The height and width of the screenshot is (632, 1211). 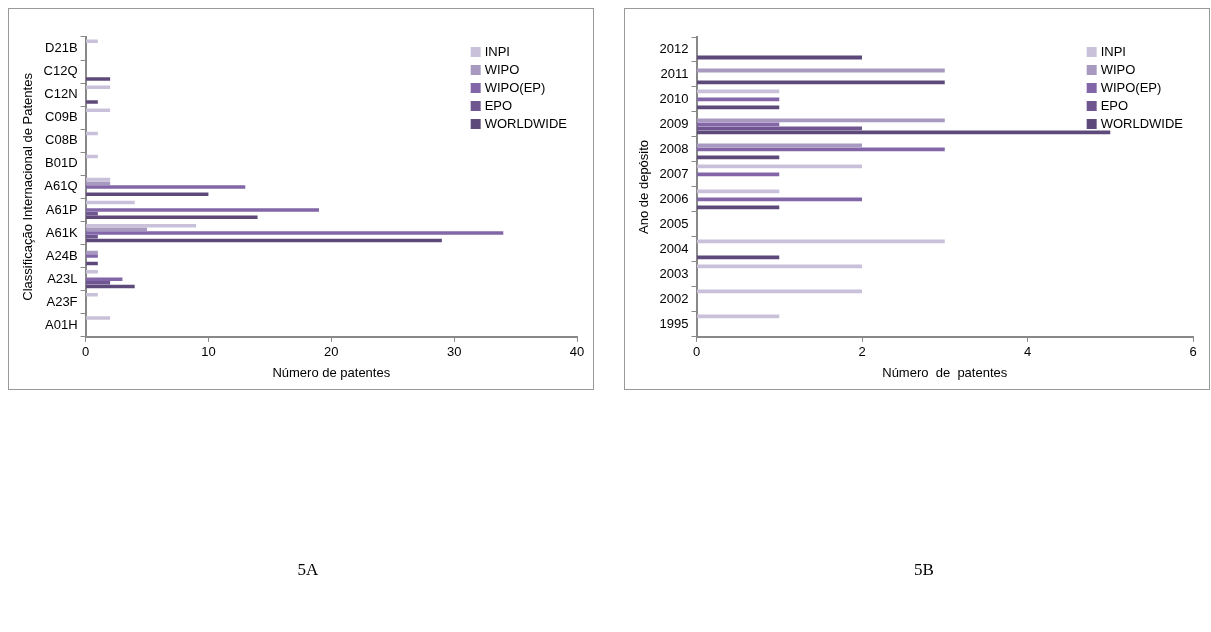 I want to click on y-tick-label: 2005, so click(x=674, y=223).